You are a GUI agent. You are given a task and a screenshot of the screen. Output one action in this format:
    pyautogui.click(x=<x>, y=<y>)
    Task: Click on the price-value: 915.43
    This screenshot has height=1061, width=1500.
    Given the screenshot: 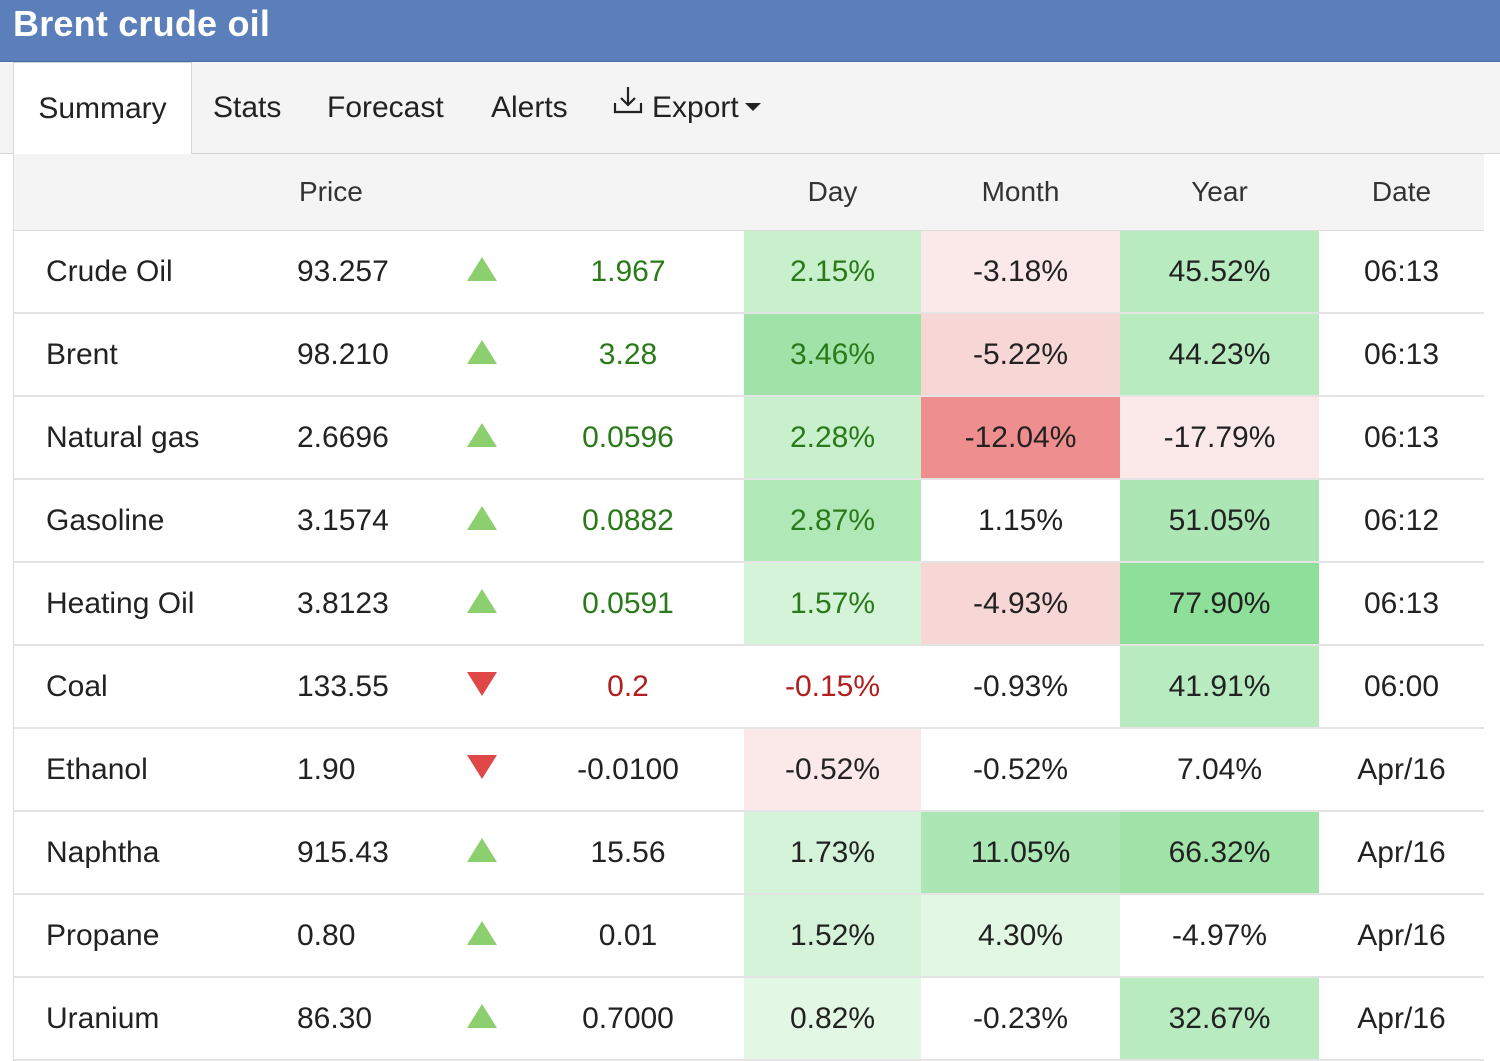 What is the action you would take?
    pyautogui.click(x=359, y=853)
    